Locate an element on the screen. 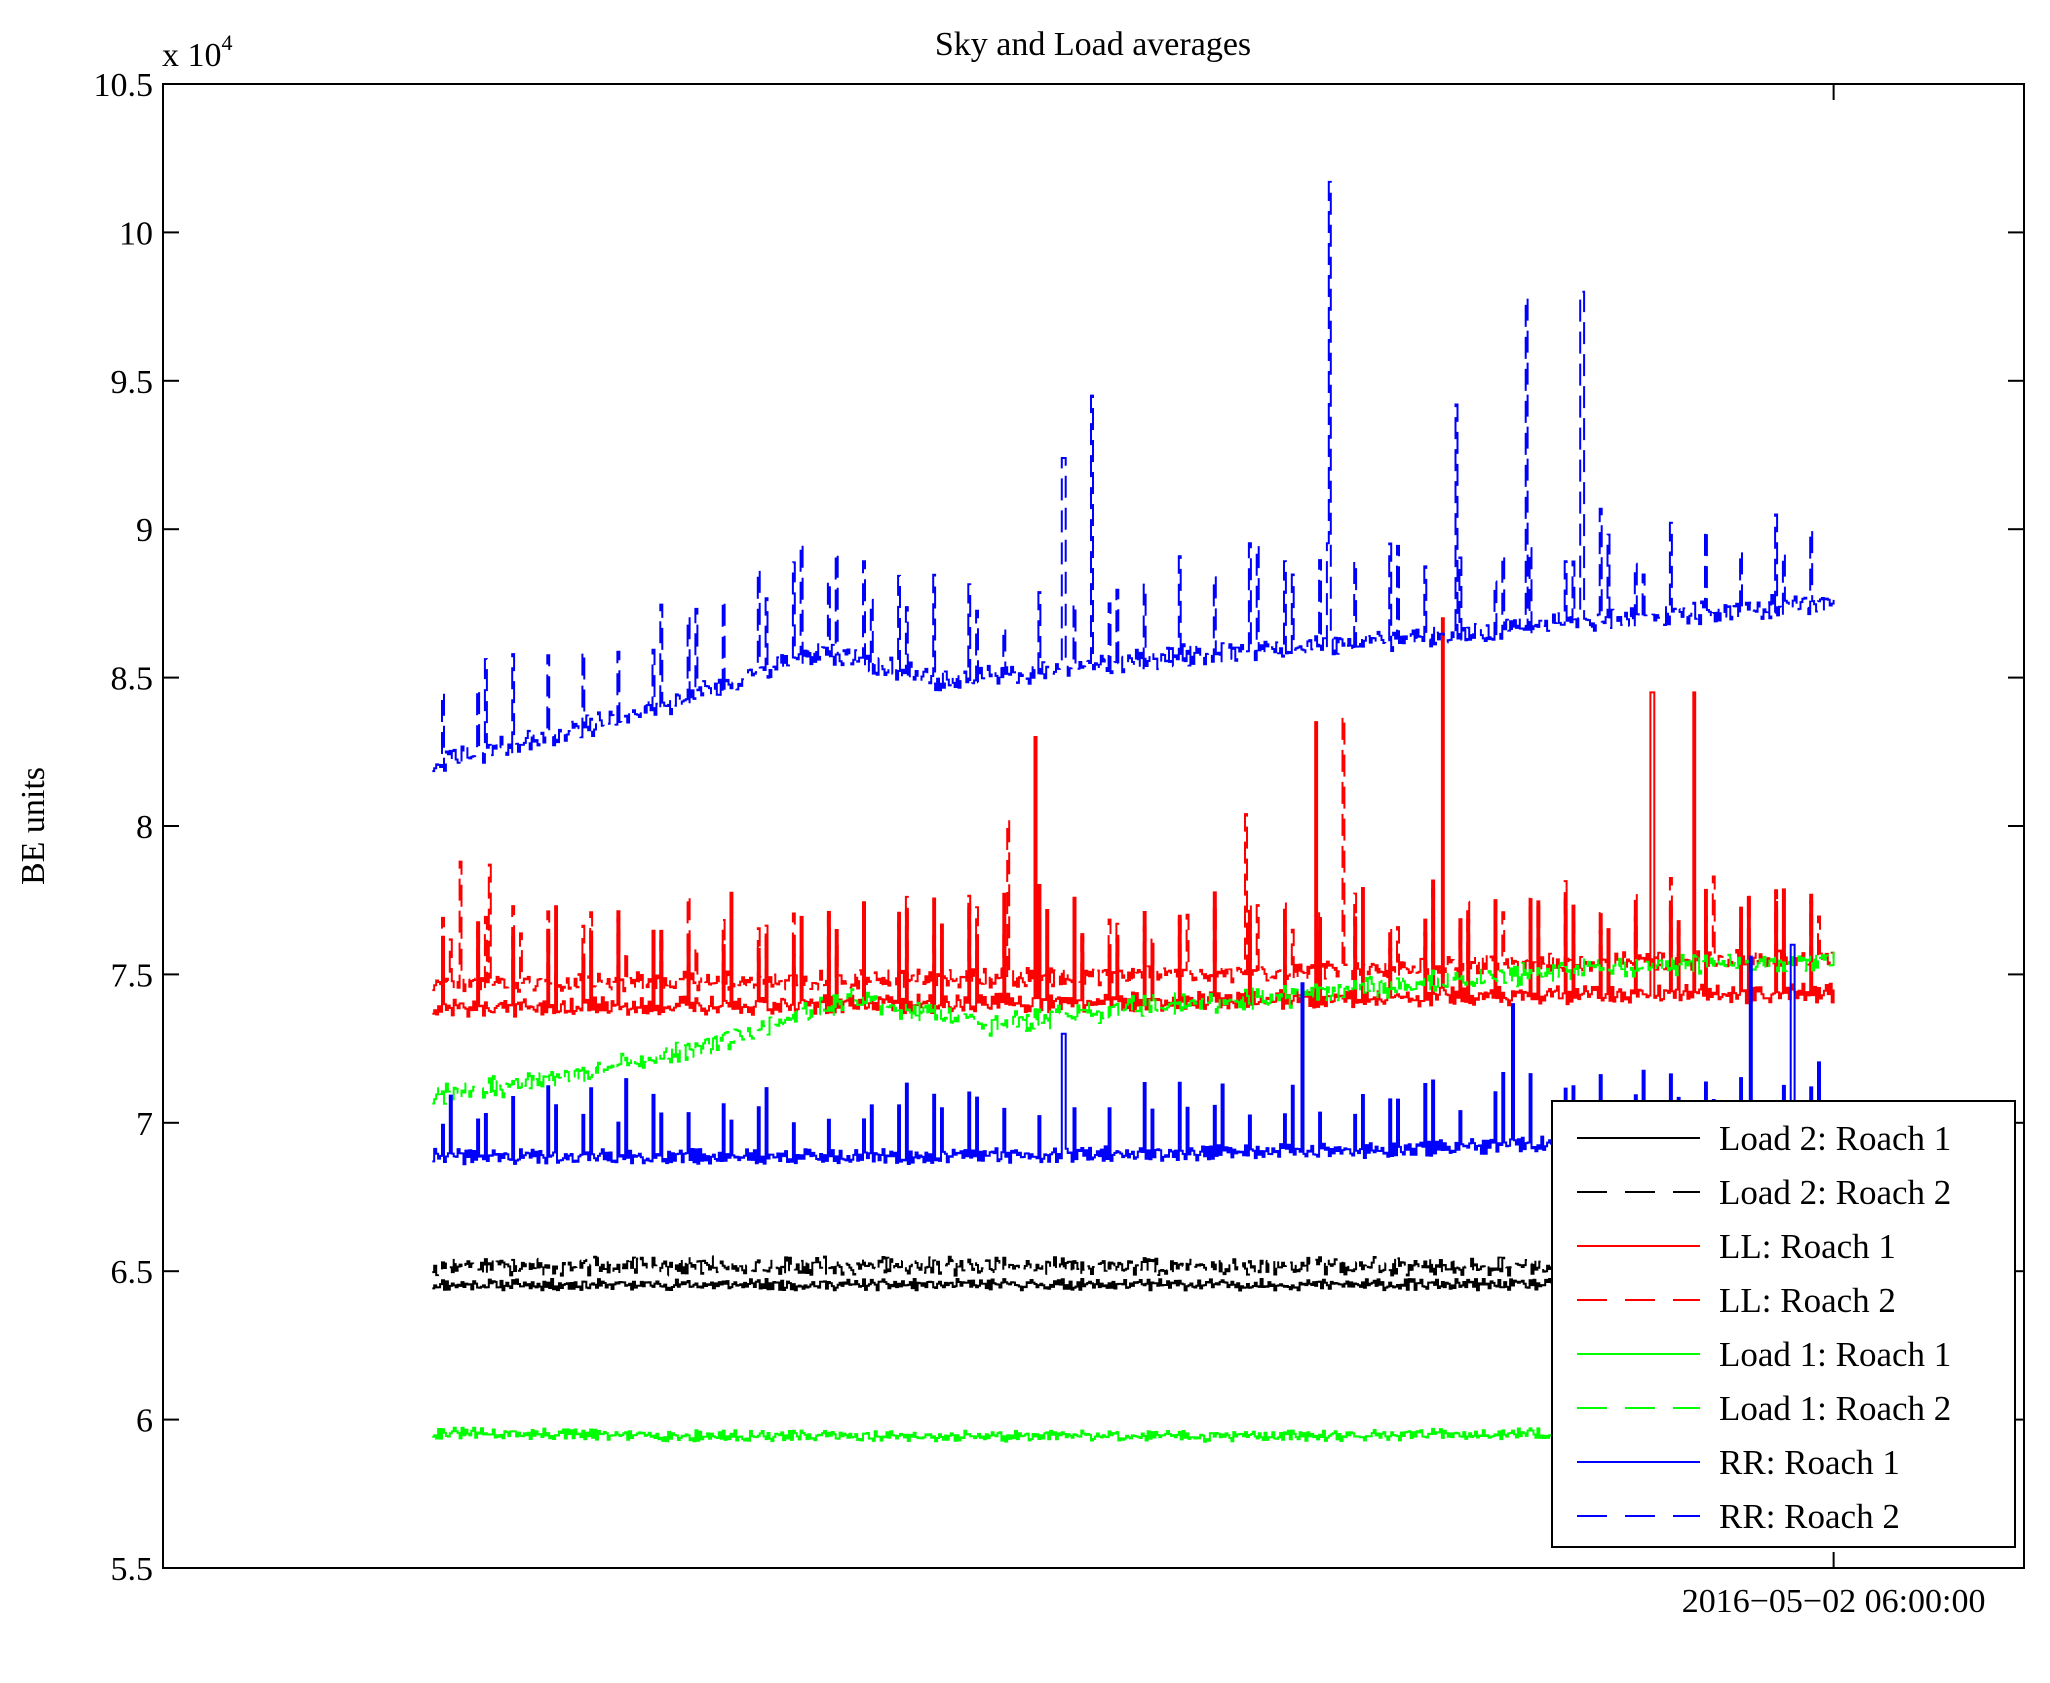 This screenshot has height=1683, width=2050. y-tick-label: 10.5 is located at coordinates (124, 85).